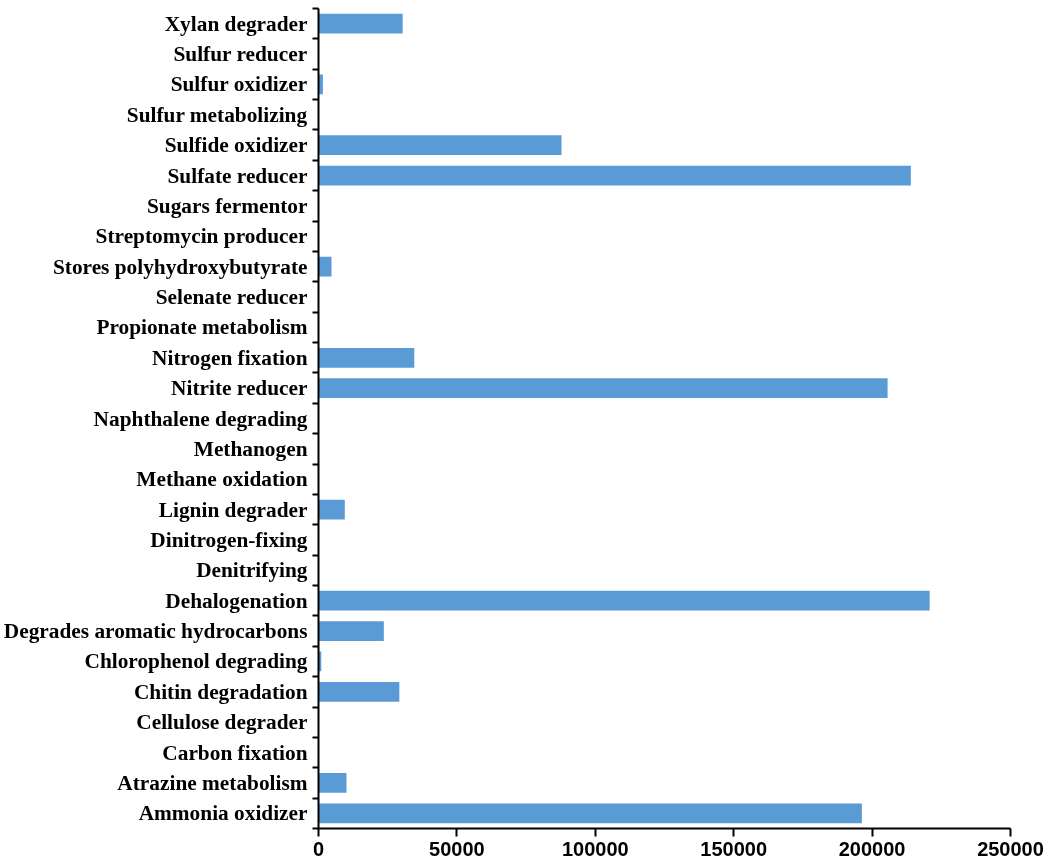  I want to click on y-tick-label: Sulfide oxidizer, so click(236, 145).